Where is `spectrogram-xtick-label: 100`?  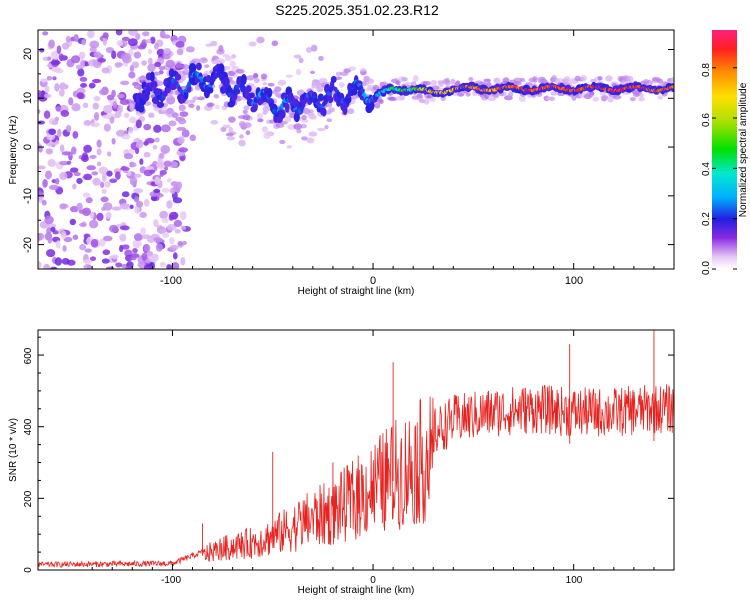 spectrogram-xtick-label: 100 is located at coordinates (574, 281).